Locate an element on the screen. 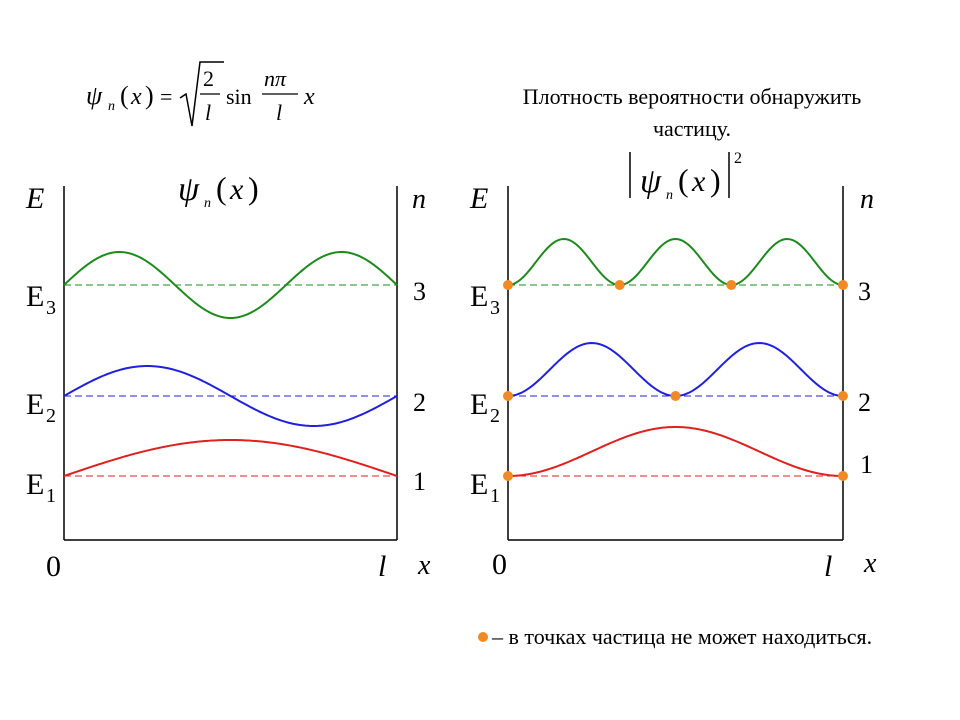 This screenshot has width=960, height=720. left-x-label: x is located at coordinates (424, 565).